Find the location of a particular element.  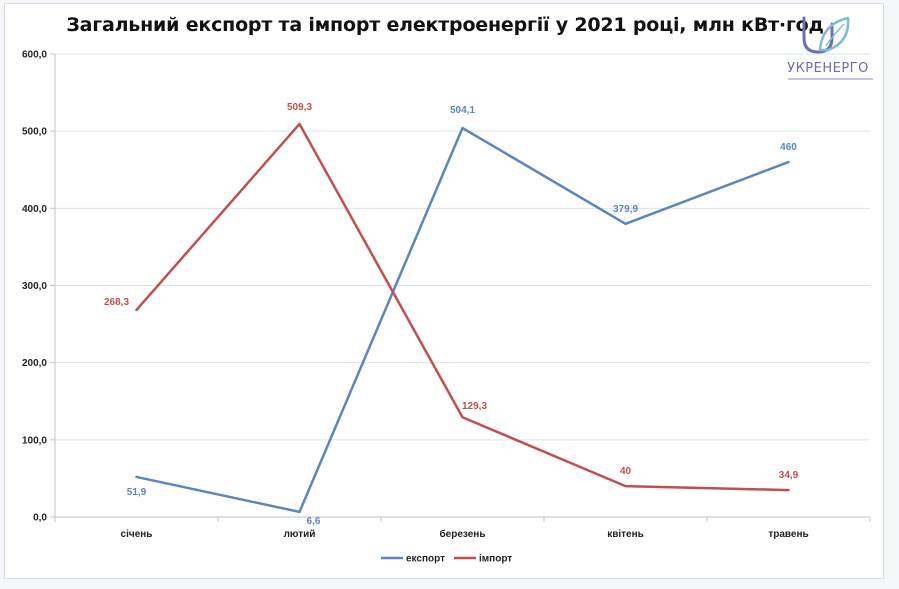

y-tick-label: 100,0 is located at coordinates (34, 440).